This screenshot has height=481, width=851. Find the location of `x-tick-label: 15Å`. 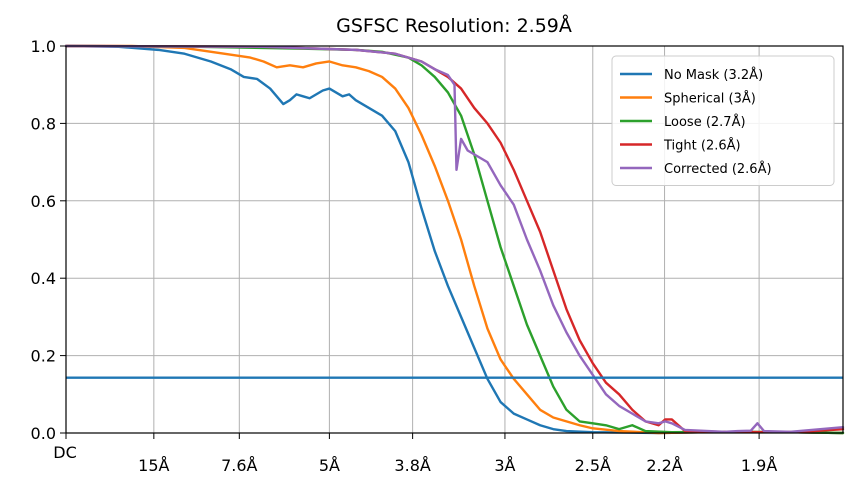

x-tick-label: 15Å is located at coordinates (153, 465).